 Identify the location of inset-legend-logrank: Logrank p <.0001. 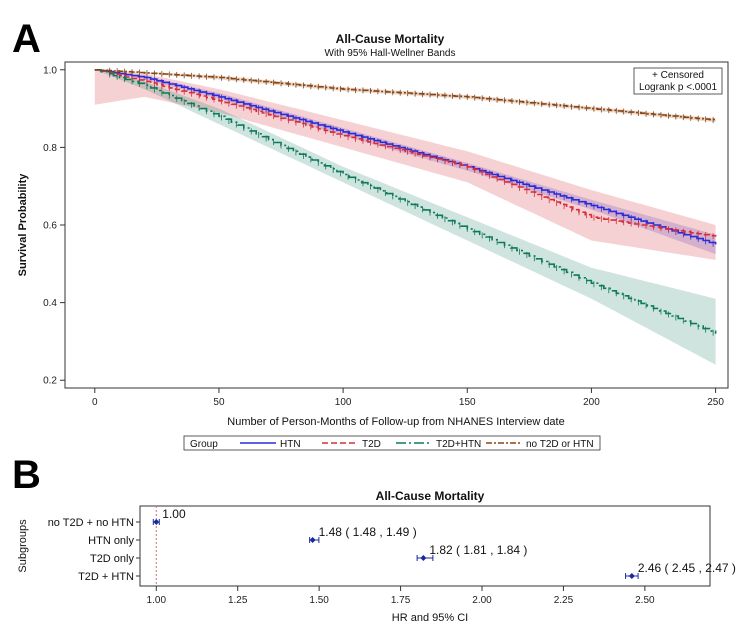
(678, 87).